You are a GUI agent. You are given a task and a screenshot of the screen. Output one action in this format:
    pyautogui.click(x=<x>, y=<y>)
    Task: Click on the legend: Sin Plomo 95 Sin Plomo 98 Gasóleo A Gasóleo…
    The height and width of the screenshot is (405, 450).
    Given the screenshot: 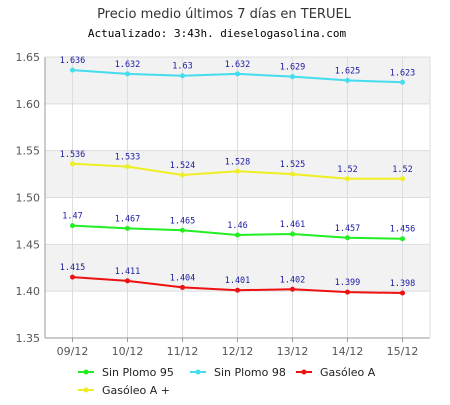 What is the action you would take?
    pyautogui.click(x=227, y=381)
    